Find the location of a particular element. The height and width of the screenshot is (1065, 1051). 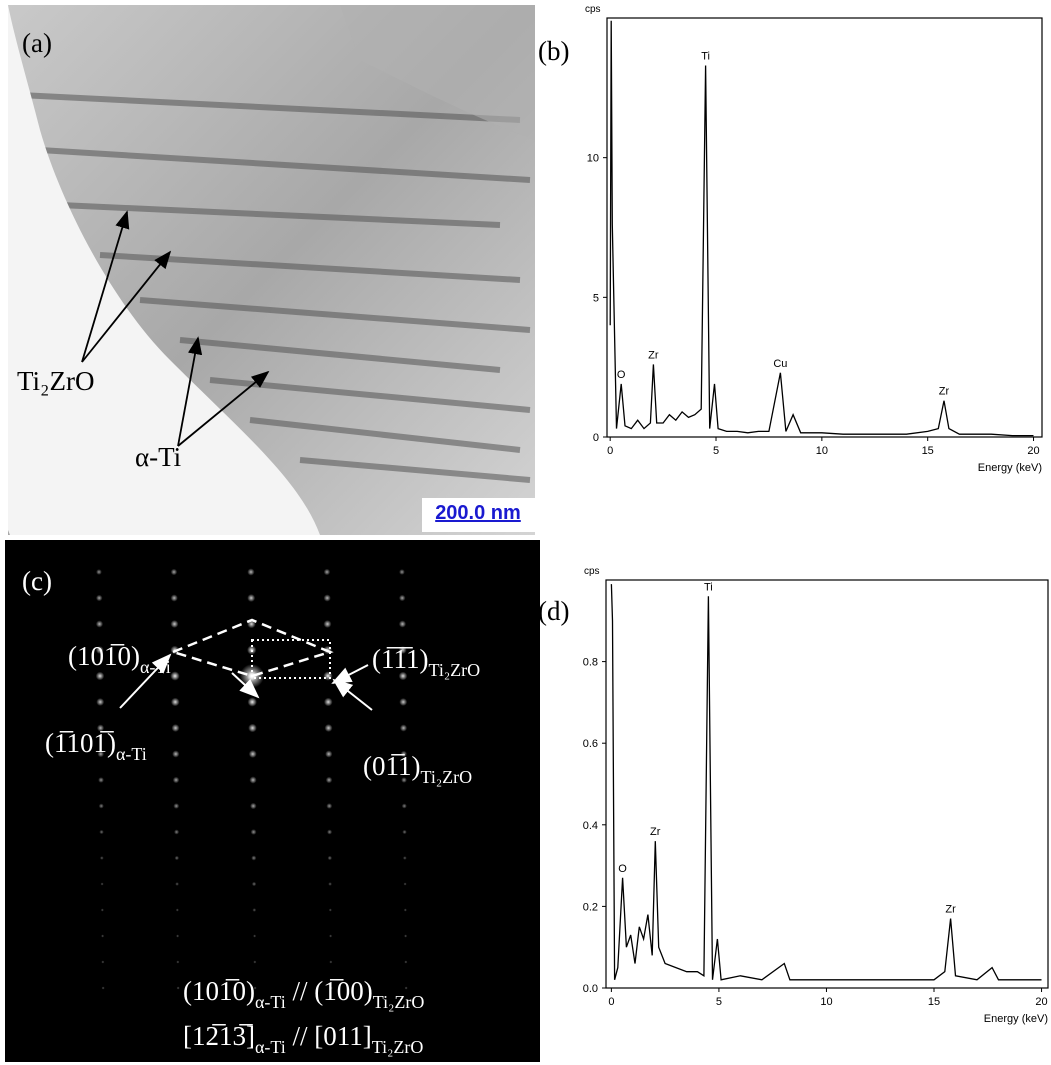

x-tick-label: 20 is located at coordinates (1033, 451).